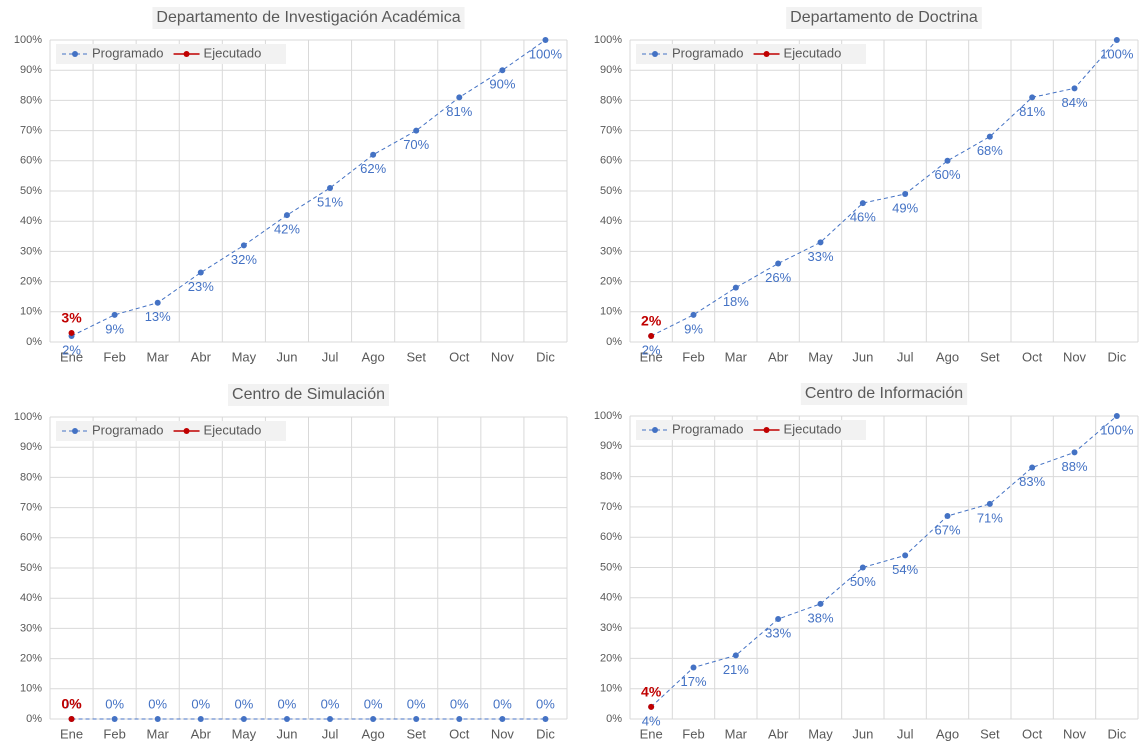 The image size is (1141, 746). What do you see at coordinates (905, 356) in the screenshot?
I see `x-tick-label: Jul` at bounding box center [905, 356].